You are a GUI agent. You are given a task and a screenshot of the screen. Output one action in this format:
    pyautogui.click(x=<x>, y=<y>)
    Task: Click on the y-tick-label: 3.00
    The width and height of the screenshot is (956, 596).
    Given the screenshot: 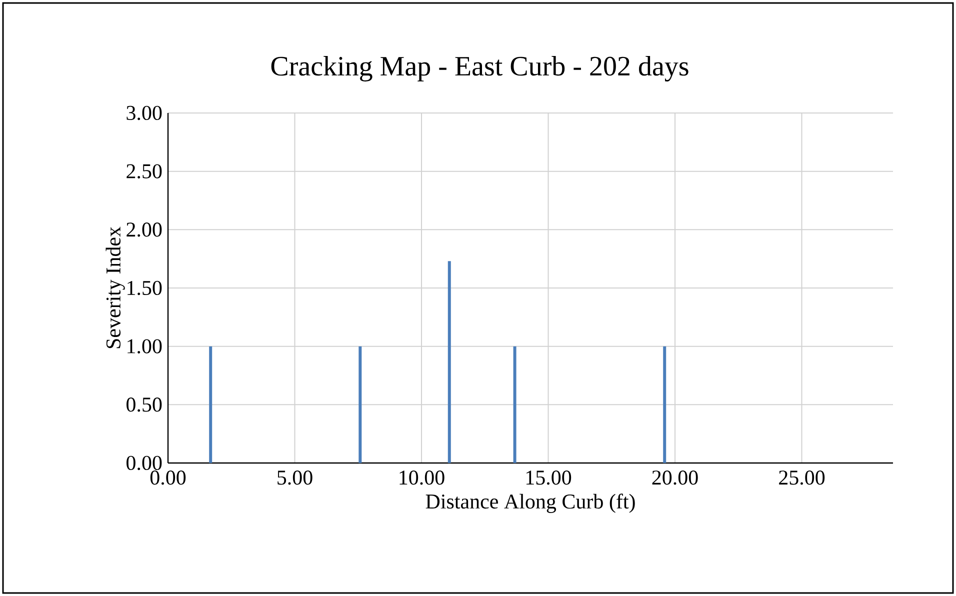 What is the action you would take?
    pyautogui.click(x=144, y=113)
    